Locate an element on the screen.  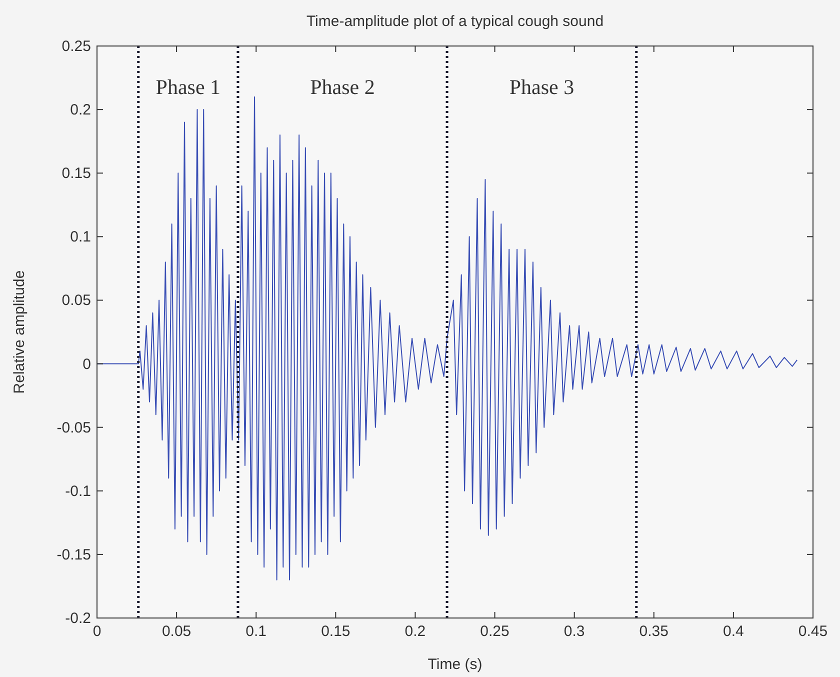
y-tick-label: -0.1 is located at coordinates (78, 491).